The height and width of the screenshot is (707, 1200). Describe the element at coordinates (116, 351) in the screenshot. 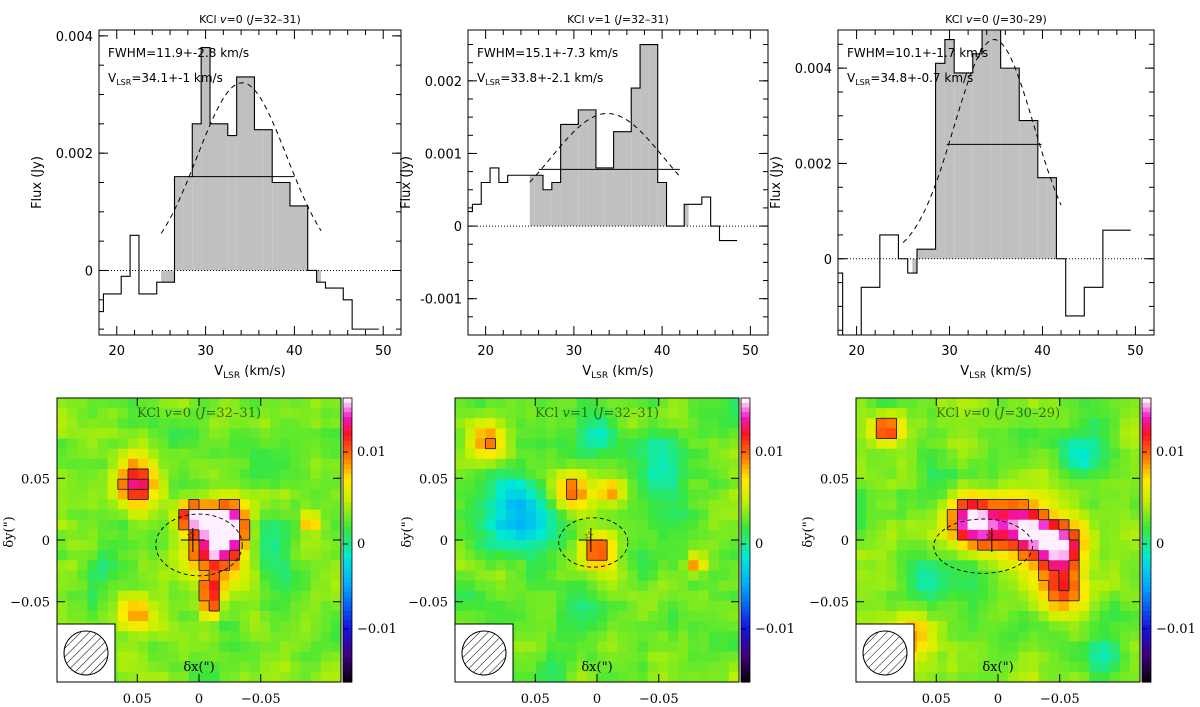

I see `x-tick-label: 20` at that location.